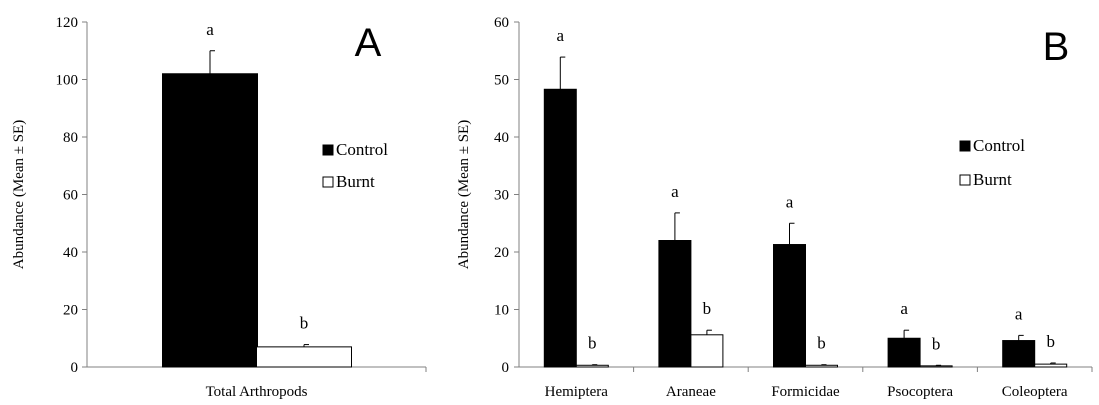 The height and width of the screenshot is (405, 1099). I want to click on chart-b-y-tick-label: 60, so click(501, 23).